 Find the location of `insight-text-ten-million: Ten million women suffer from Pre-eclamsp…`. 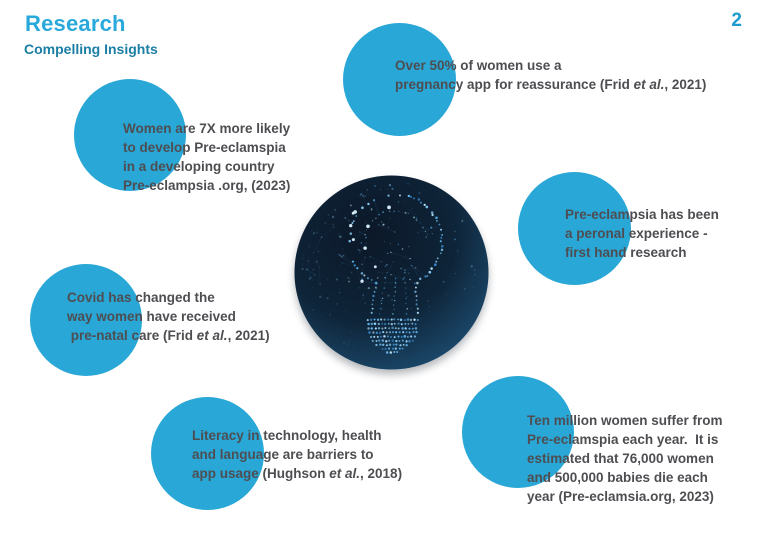

insight-text-ten-million: Ten million women suffer from Pre-eclamsp… is located at coordinates (625, 458).